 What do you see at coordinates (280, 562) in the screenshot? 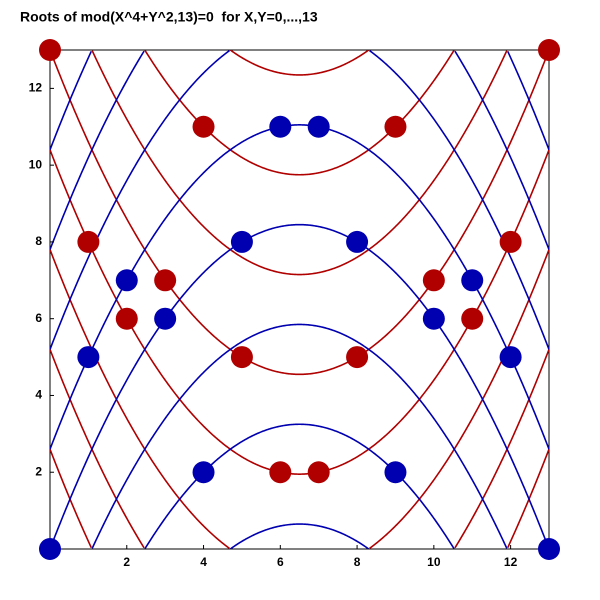
I see `x-tick-label: 6` at bounding box center [280, 562].